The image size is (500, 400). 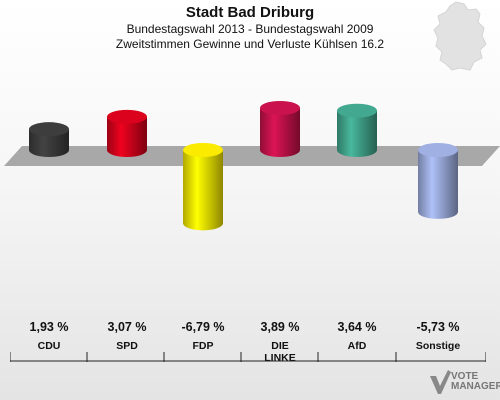 I want to click on bar-spd, so click(x=127, y=133).